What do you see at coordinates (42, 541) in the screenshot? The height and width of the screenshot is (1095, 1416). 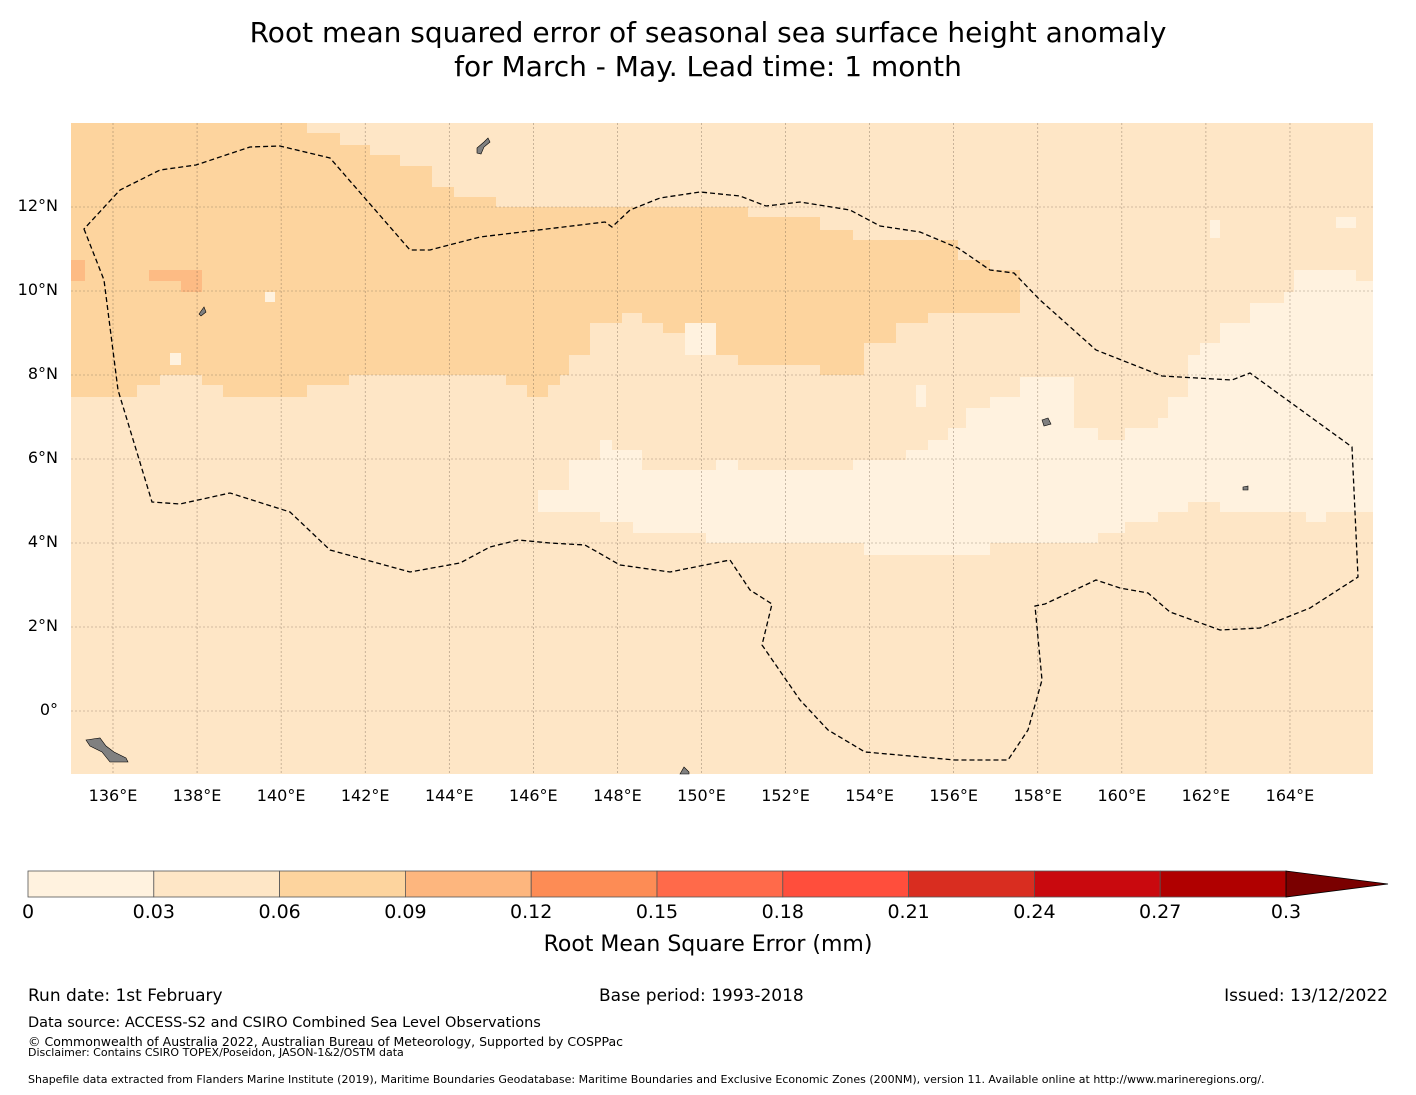 I see `lat-tick-label: 4°N` at bounding box center [42, 541].